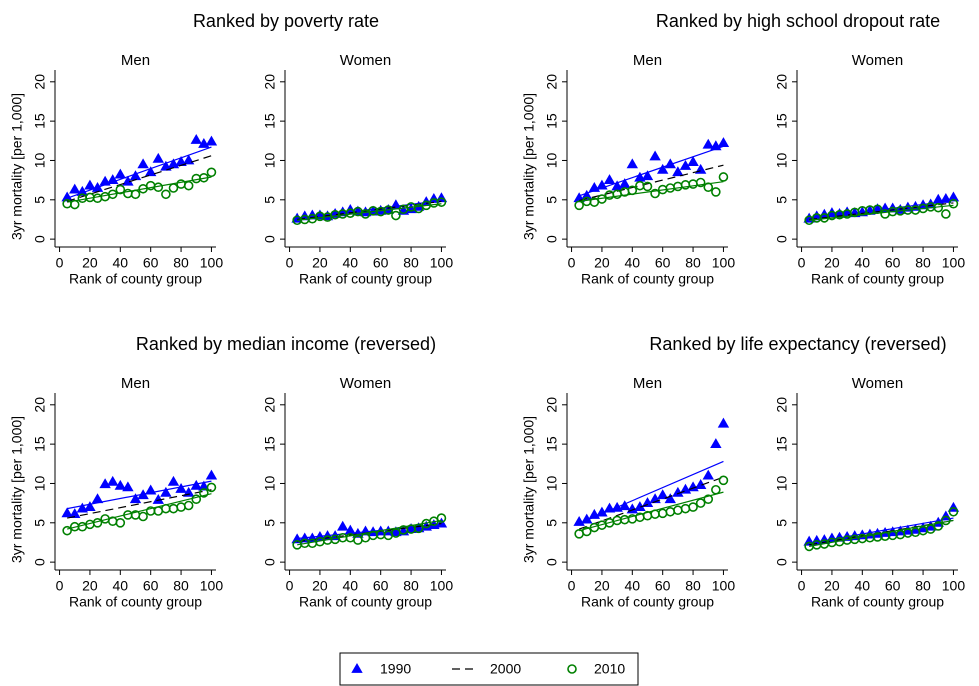 The image size is (979, 686). I want to click on group-title: Ranked by poverty rate, so click(286, 21).